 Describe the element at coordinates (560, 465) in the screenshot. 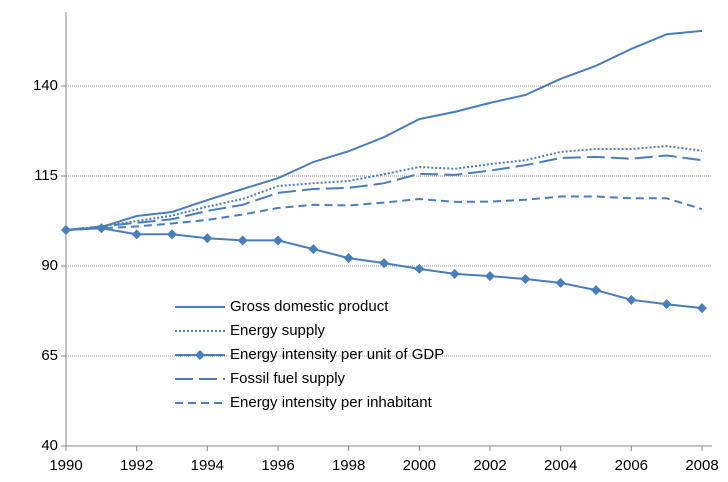

I see `x-tick-label: 2004` at that location.